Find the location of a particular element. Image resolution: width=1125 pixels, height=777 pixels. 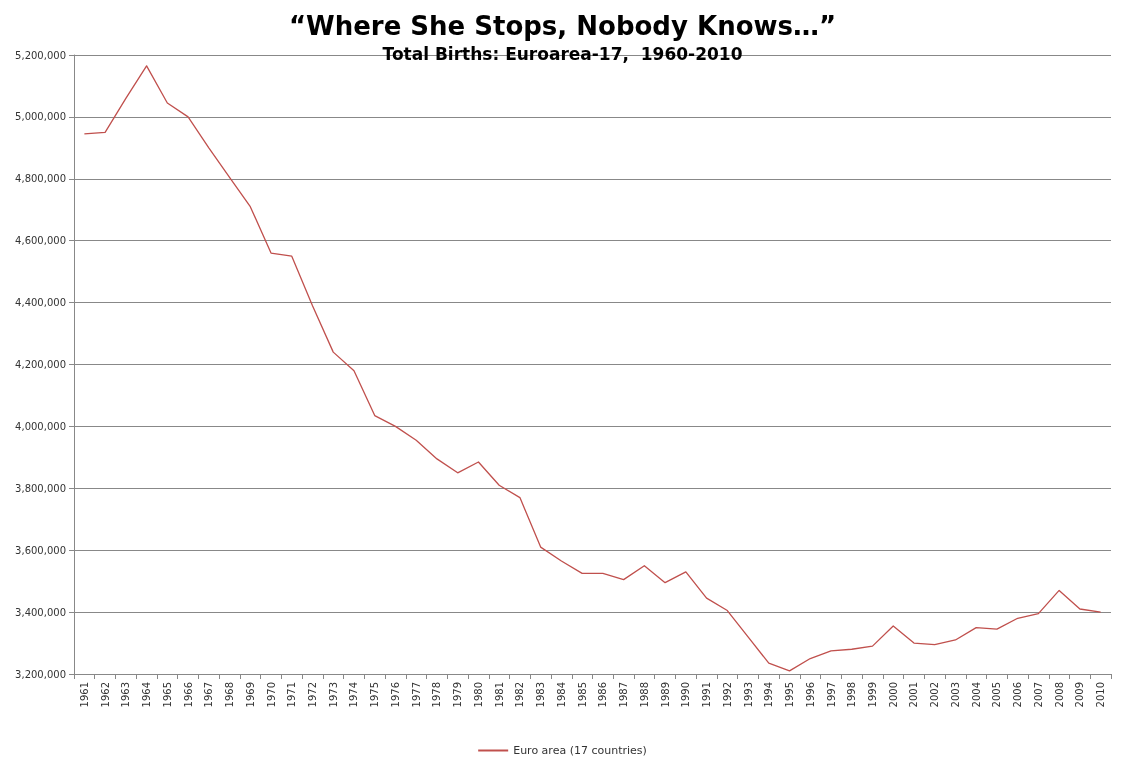

x-tick-label: 1972 is located at coordinates (313, 695).